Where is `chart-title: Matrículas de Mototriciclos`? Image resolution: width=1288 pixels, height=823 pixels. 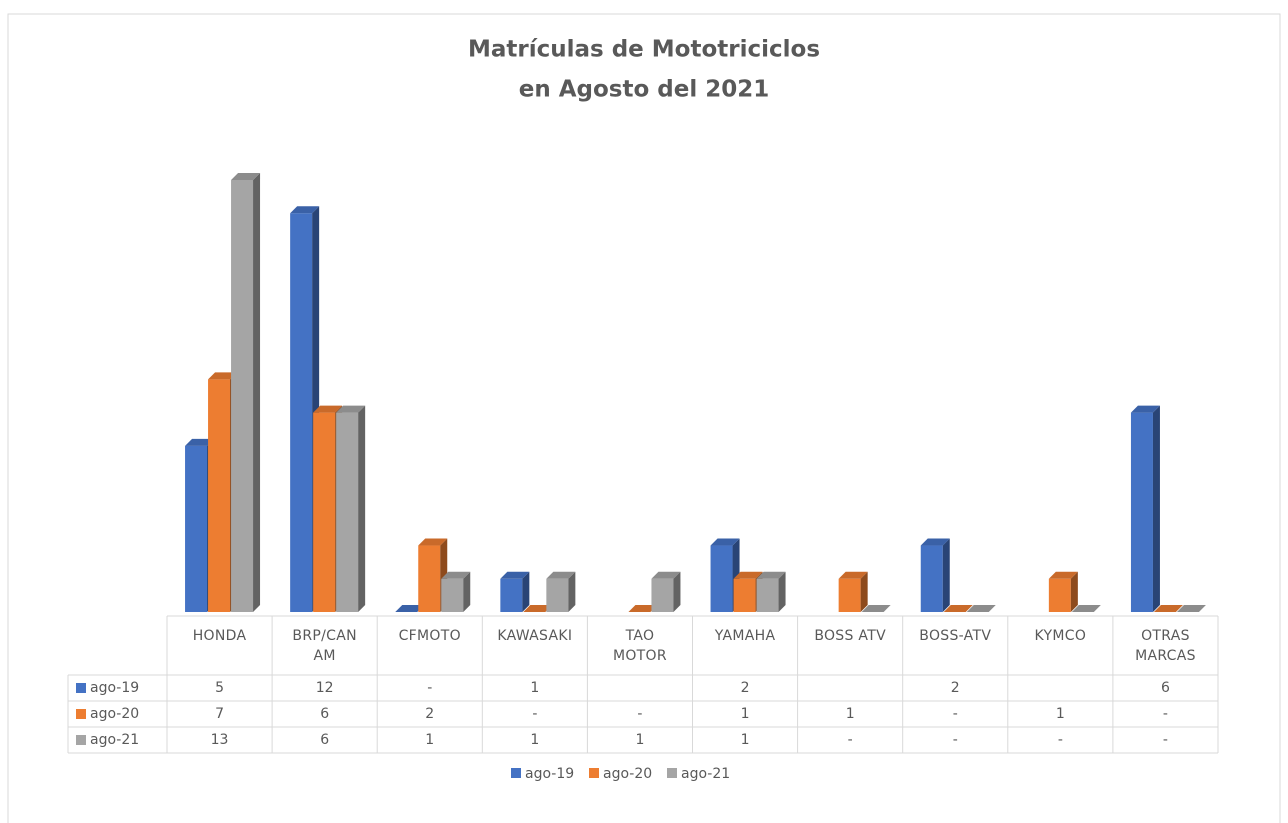
chart-title: Matrículas de Mototriciclos is located at coordinates (644, 50).